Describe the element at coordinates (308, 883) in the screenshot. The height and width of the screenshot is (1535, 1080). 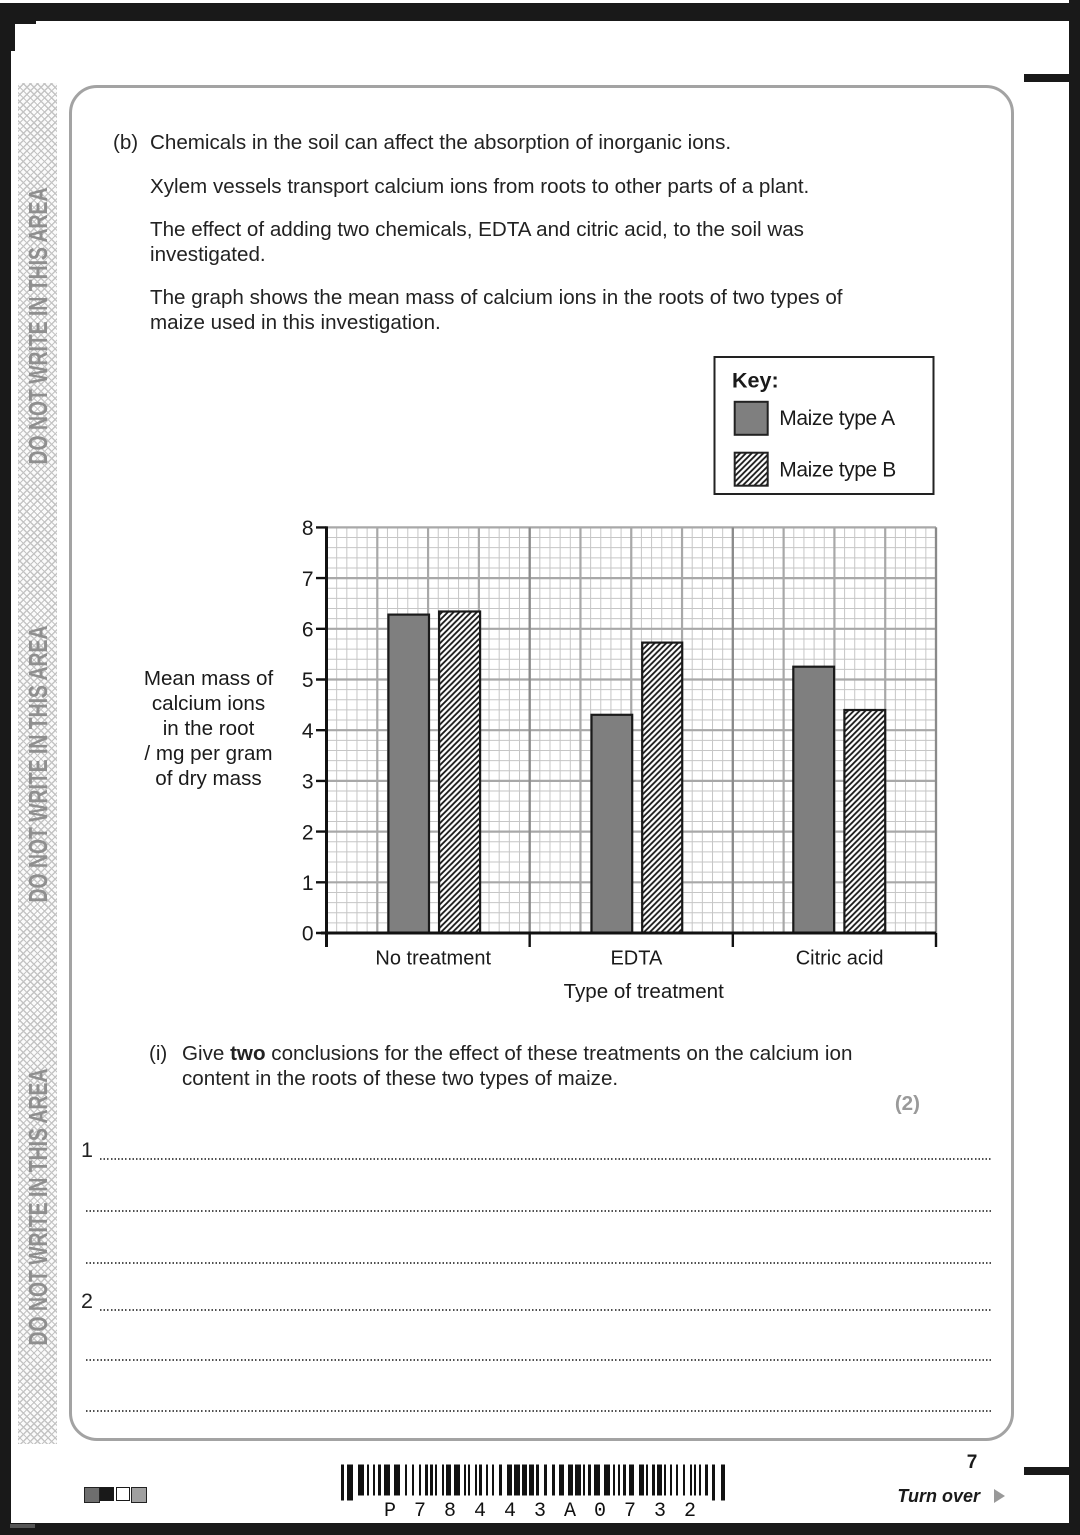
I see `svg-text: 1` at that location.